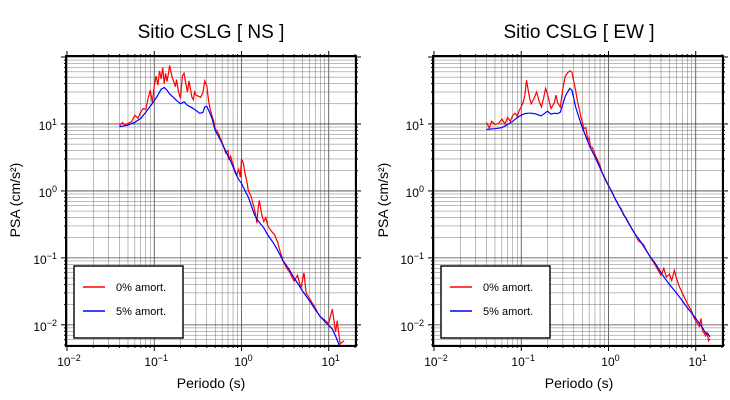 This screenshot has width=730, height=400. Describe the element at coordinates (211, 32) in the screenshot. I see `chart-title: Sitio CSLG [ NS ]` at that location.